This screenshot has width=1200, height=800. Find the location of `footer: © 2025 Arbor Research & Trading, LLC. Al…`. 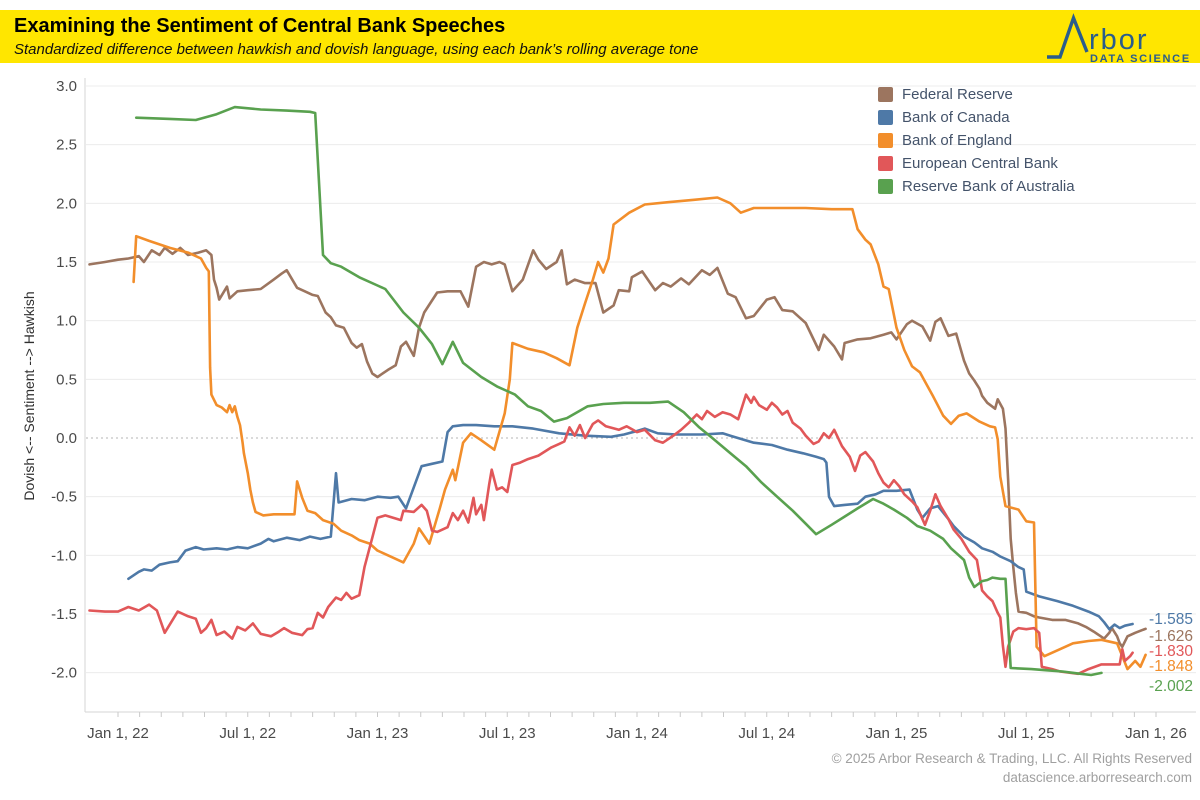

footer: © 2025 Arbor Research & Trading, LLC. Al… is located at coordinates (1012, 768).